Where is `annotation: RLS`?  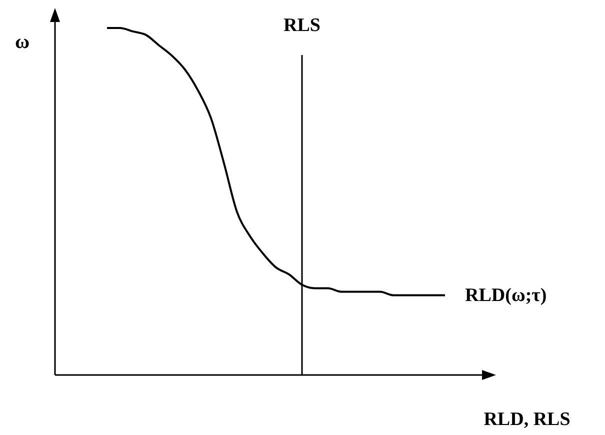 annotation: RLS is located at coordinates (302, 25).